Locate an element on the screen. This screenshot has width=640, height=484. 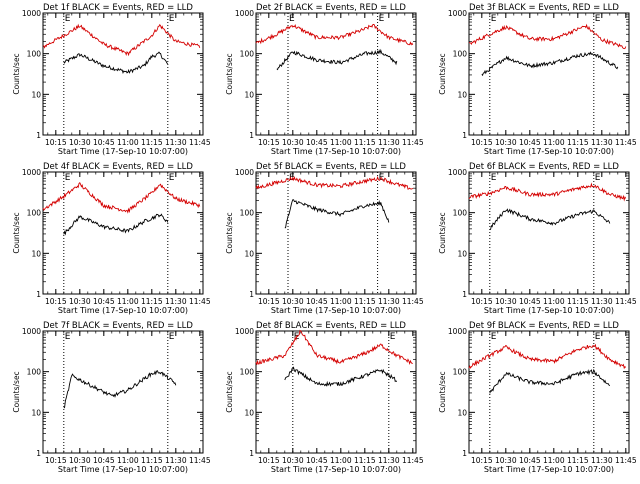
panel-title: Det 5f BLACK = Events, RED = LLD is located at coordinates (331, 167).